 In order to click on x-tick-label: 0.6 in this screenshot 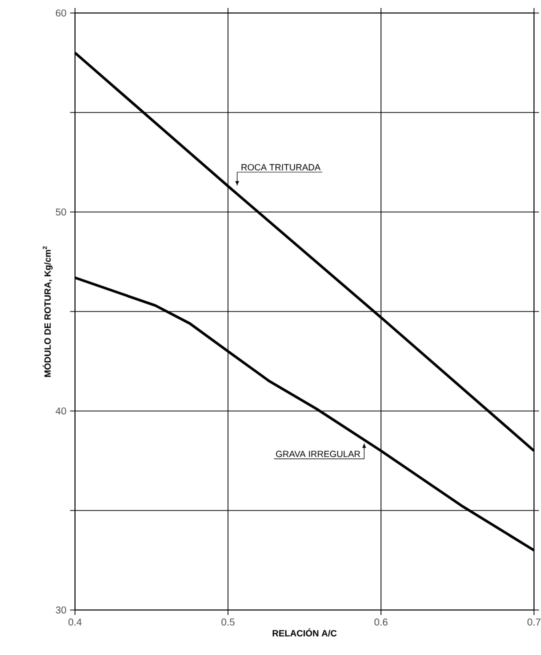, I will do `click(381, 622)`.